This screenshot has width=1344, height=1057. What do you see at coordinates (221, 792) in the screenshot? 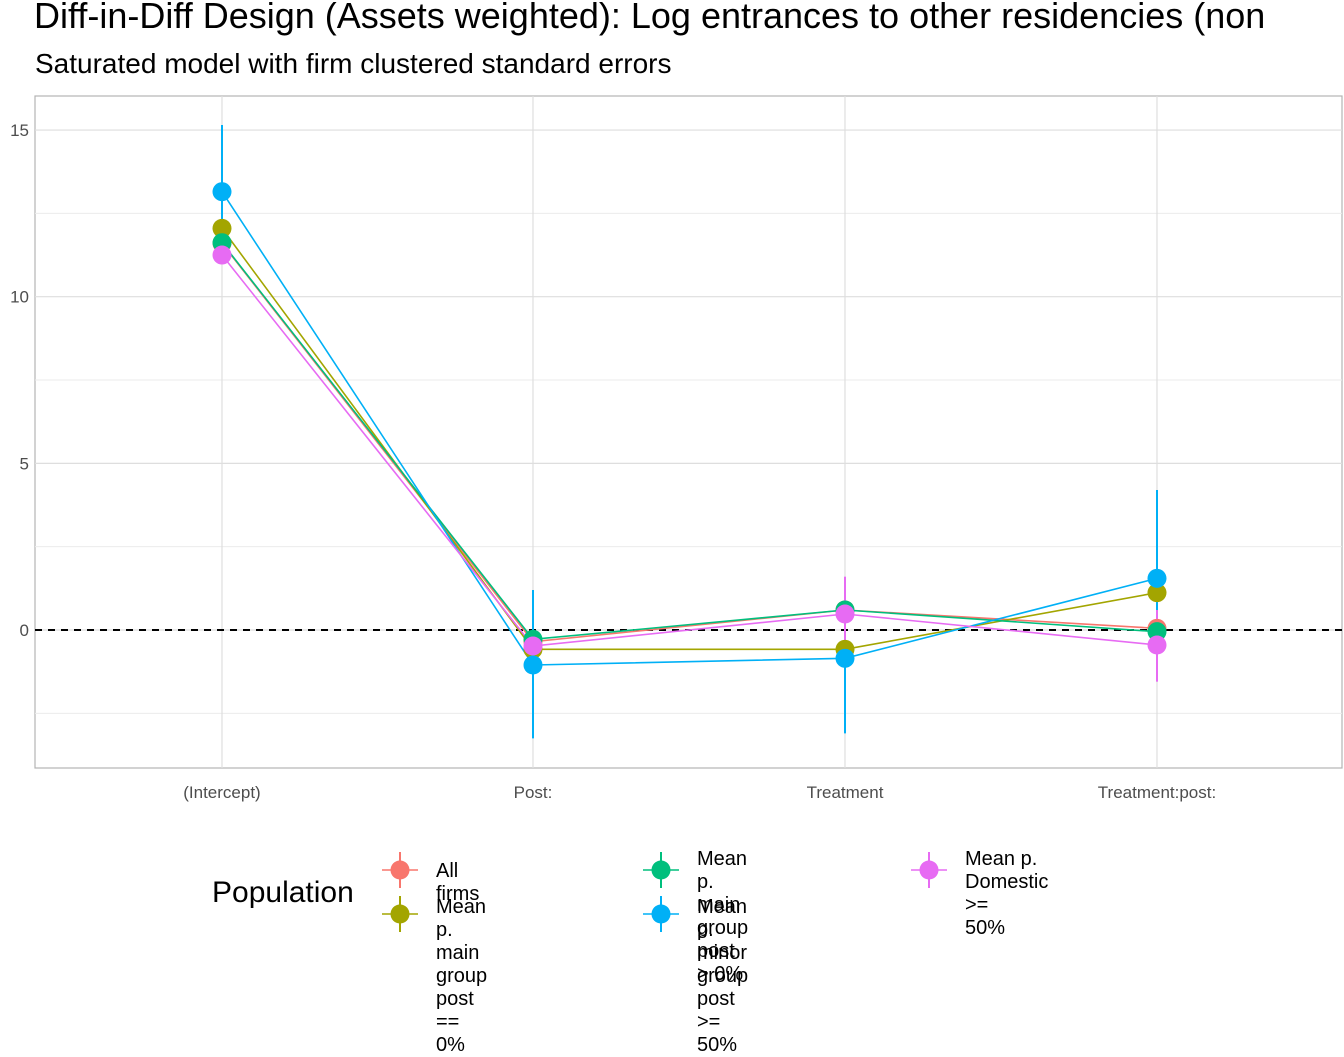
I see `x-tick-label: (Intercept)` at bounding box center [221, 792].